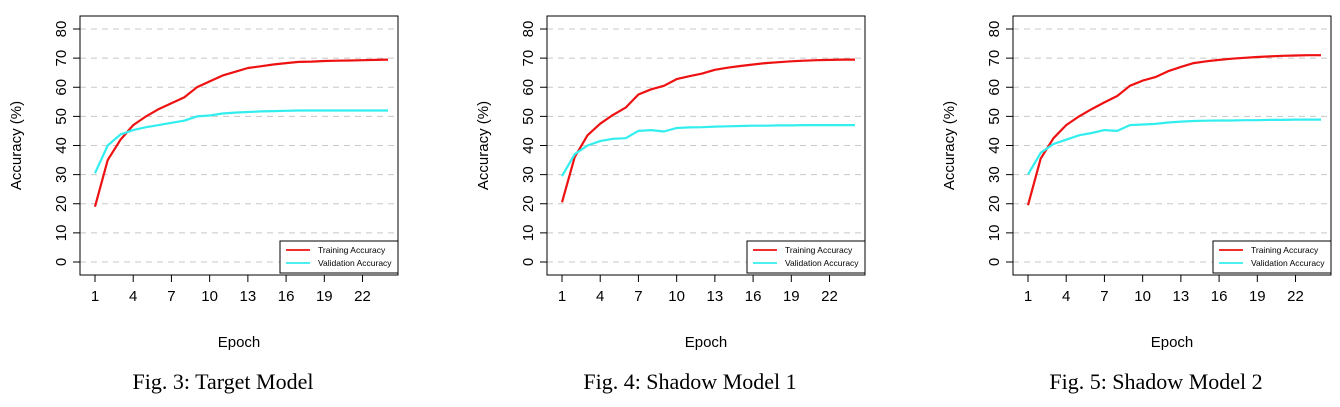  I want to click on figure-caption: Fig. 4: Shadow Model 1, so click(690, 381).